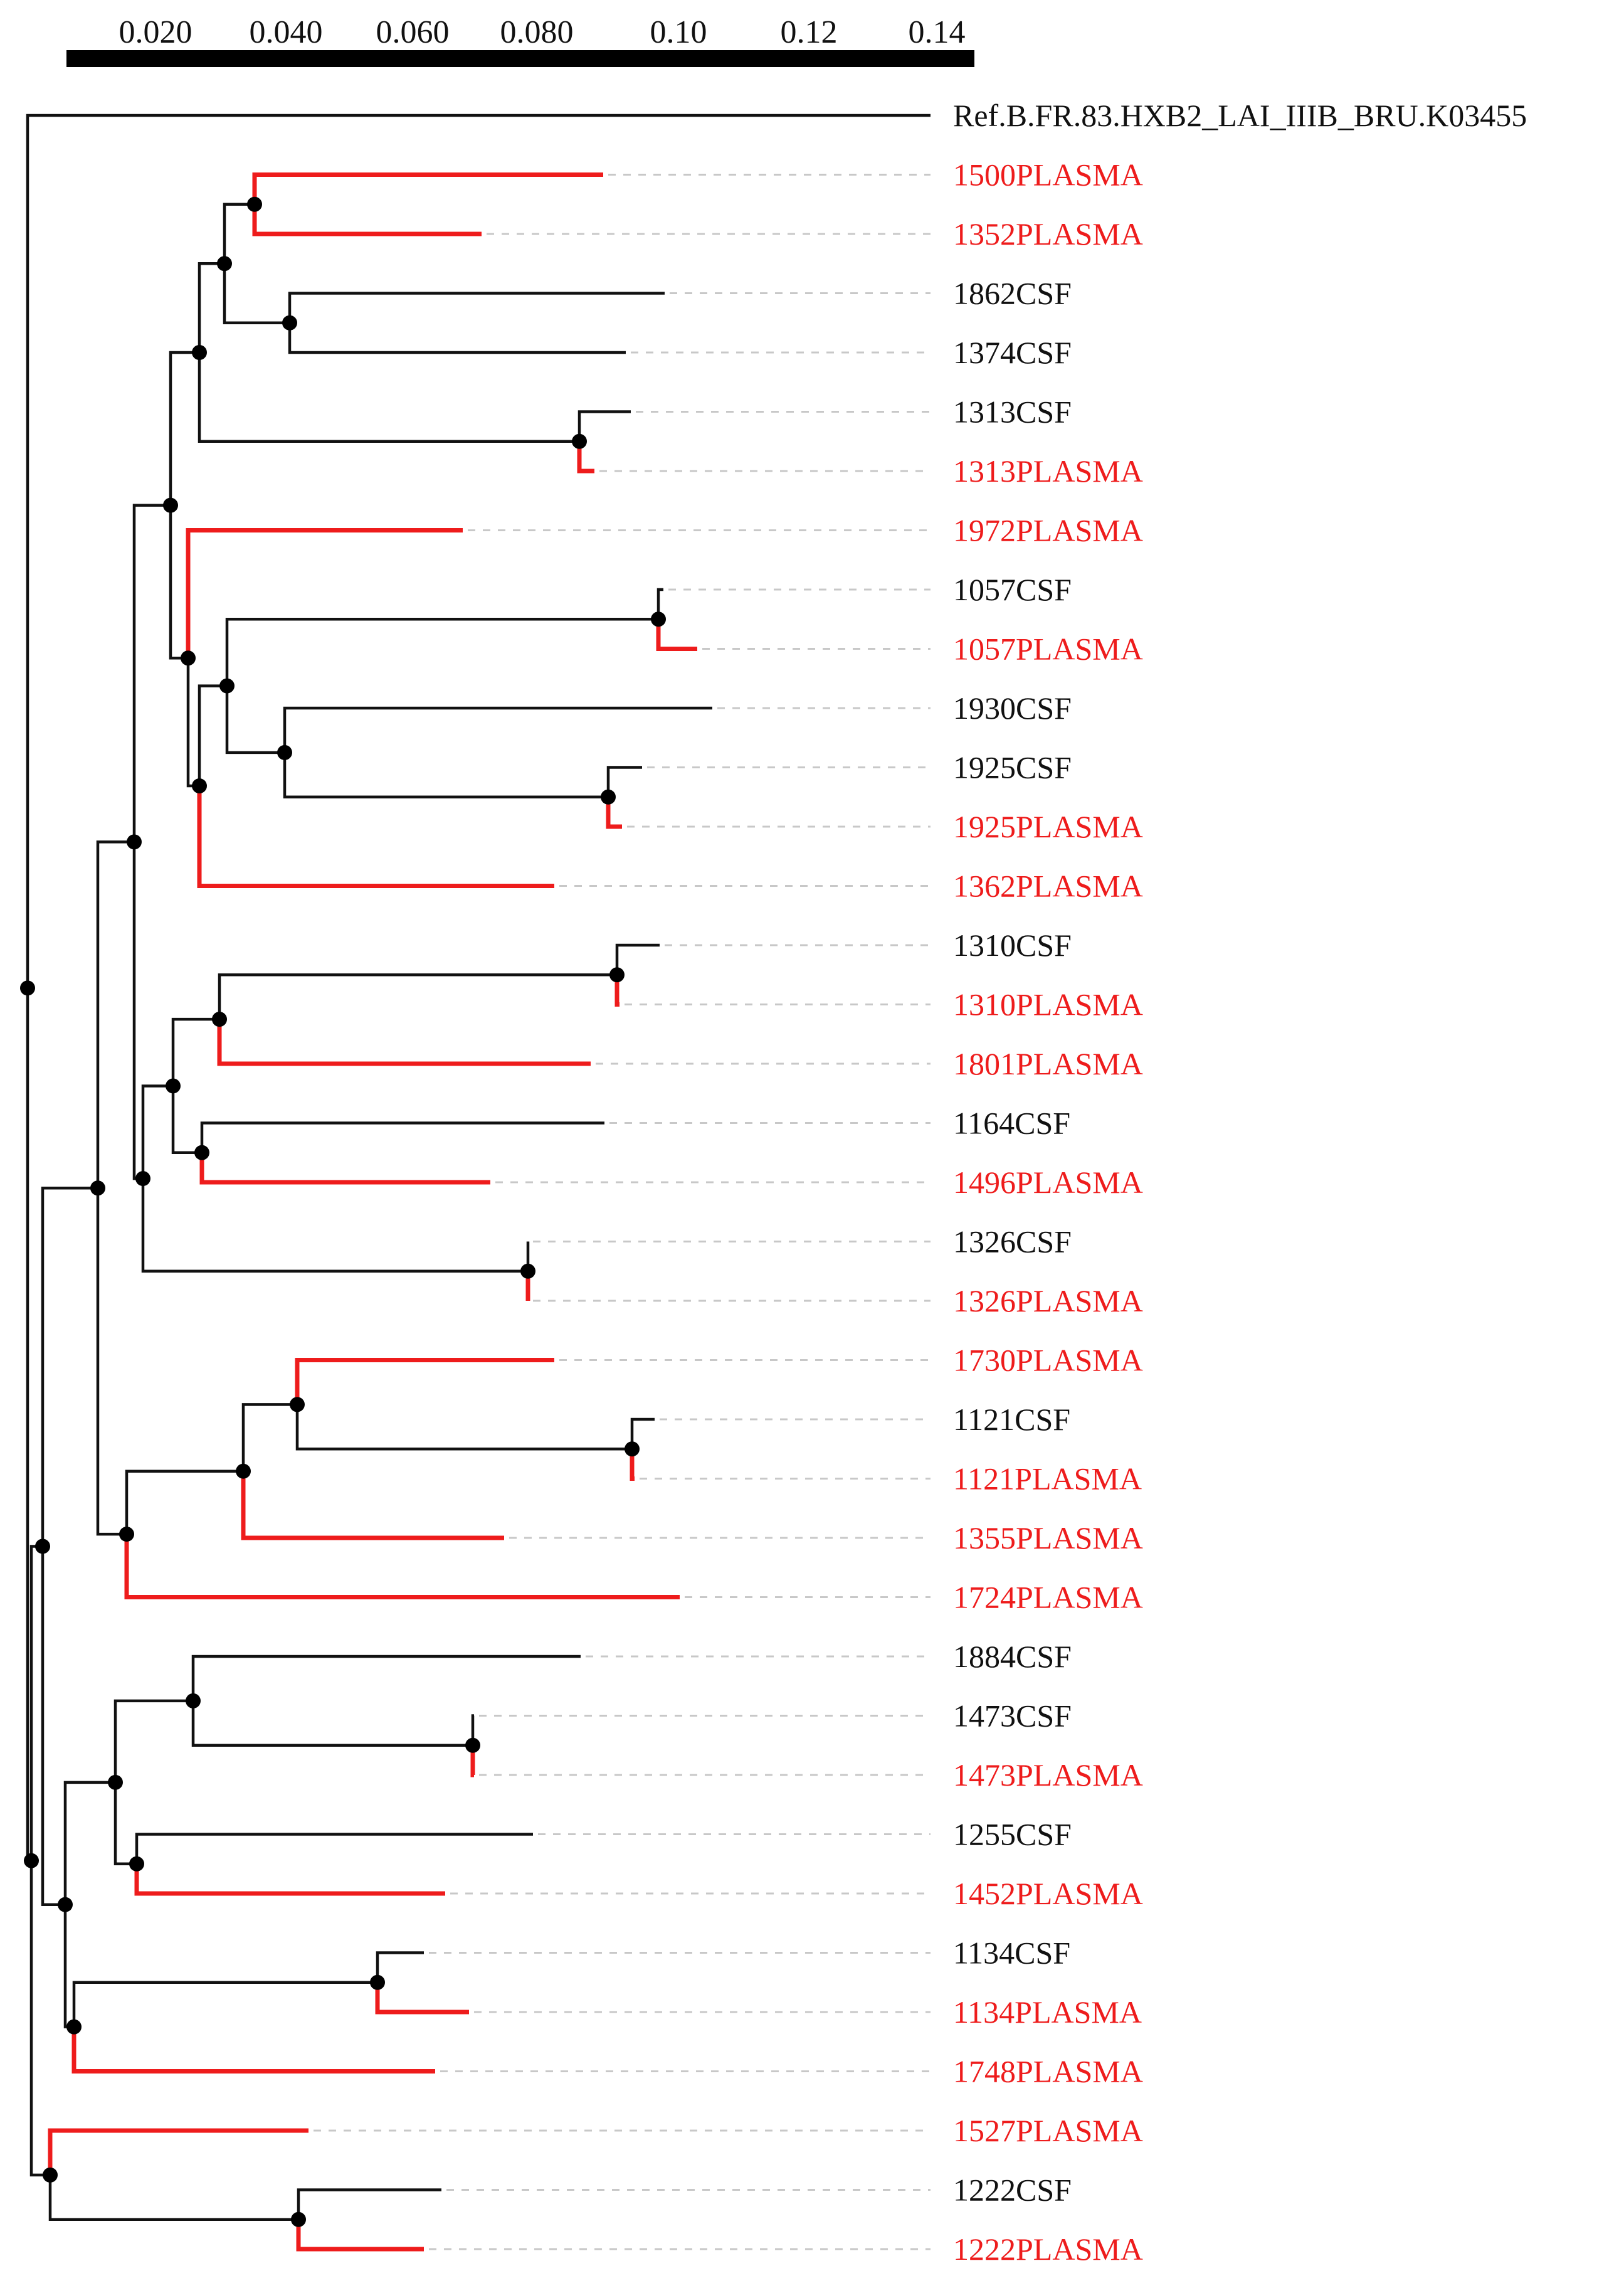 The width and height of the screenshot is (1624, 2288). What do you see at coordinates (413, 32) in the screenshot?
I see `scale-tick-label: 0.060` at bounding box center [413, 32].